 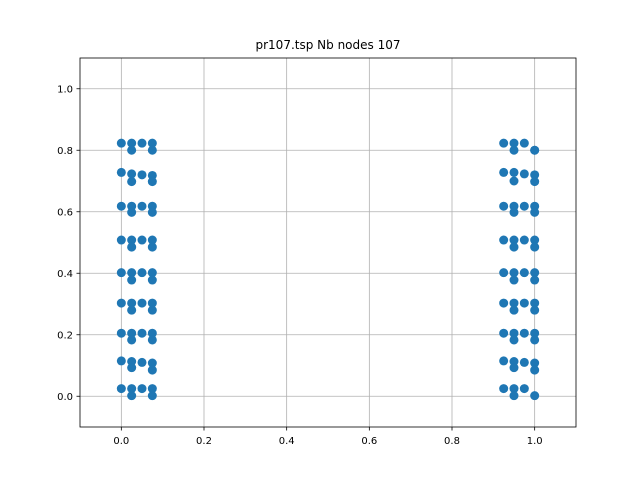 What do you see at coordinates (535, 441) in the screenshot?
I see `x-tick-label: 1.0` at bounding box center [535, 441].